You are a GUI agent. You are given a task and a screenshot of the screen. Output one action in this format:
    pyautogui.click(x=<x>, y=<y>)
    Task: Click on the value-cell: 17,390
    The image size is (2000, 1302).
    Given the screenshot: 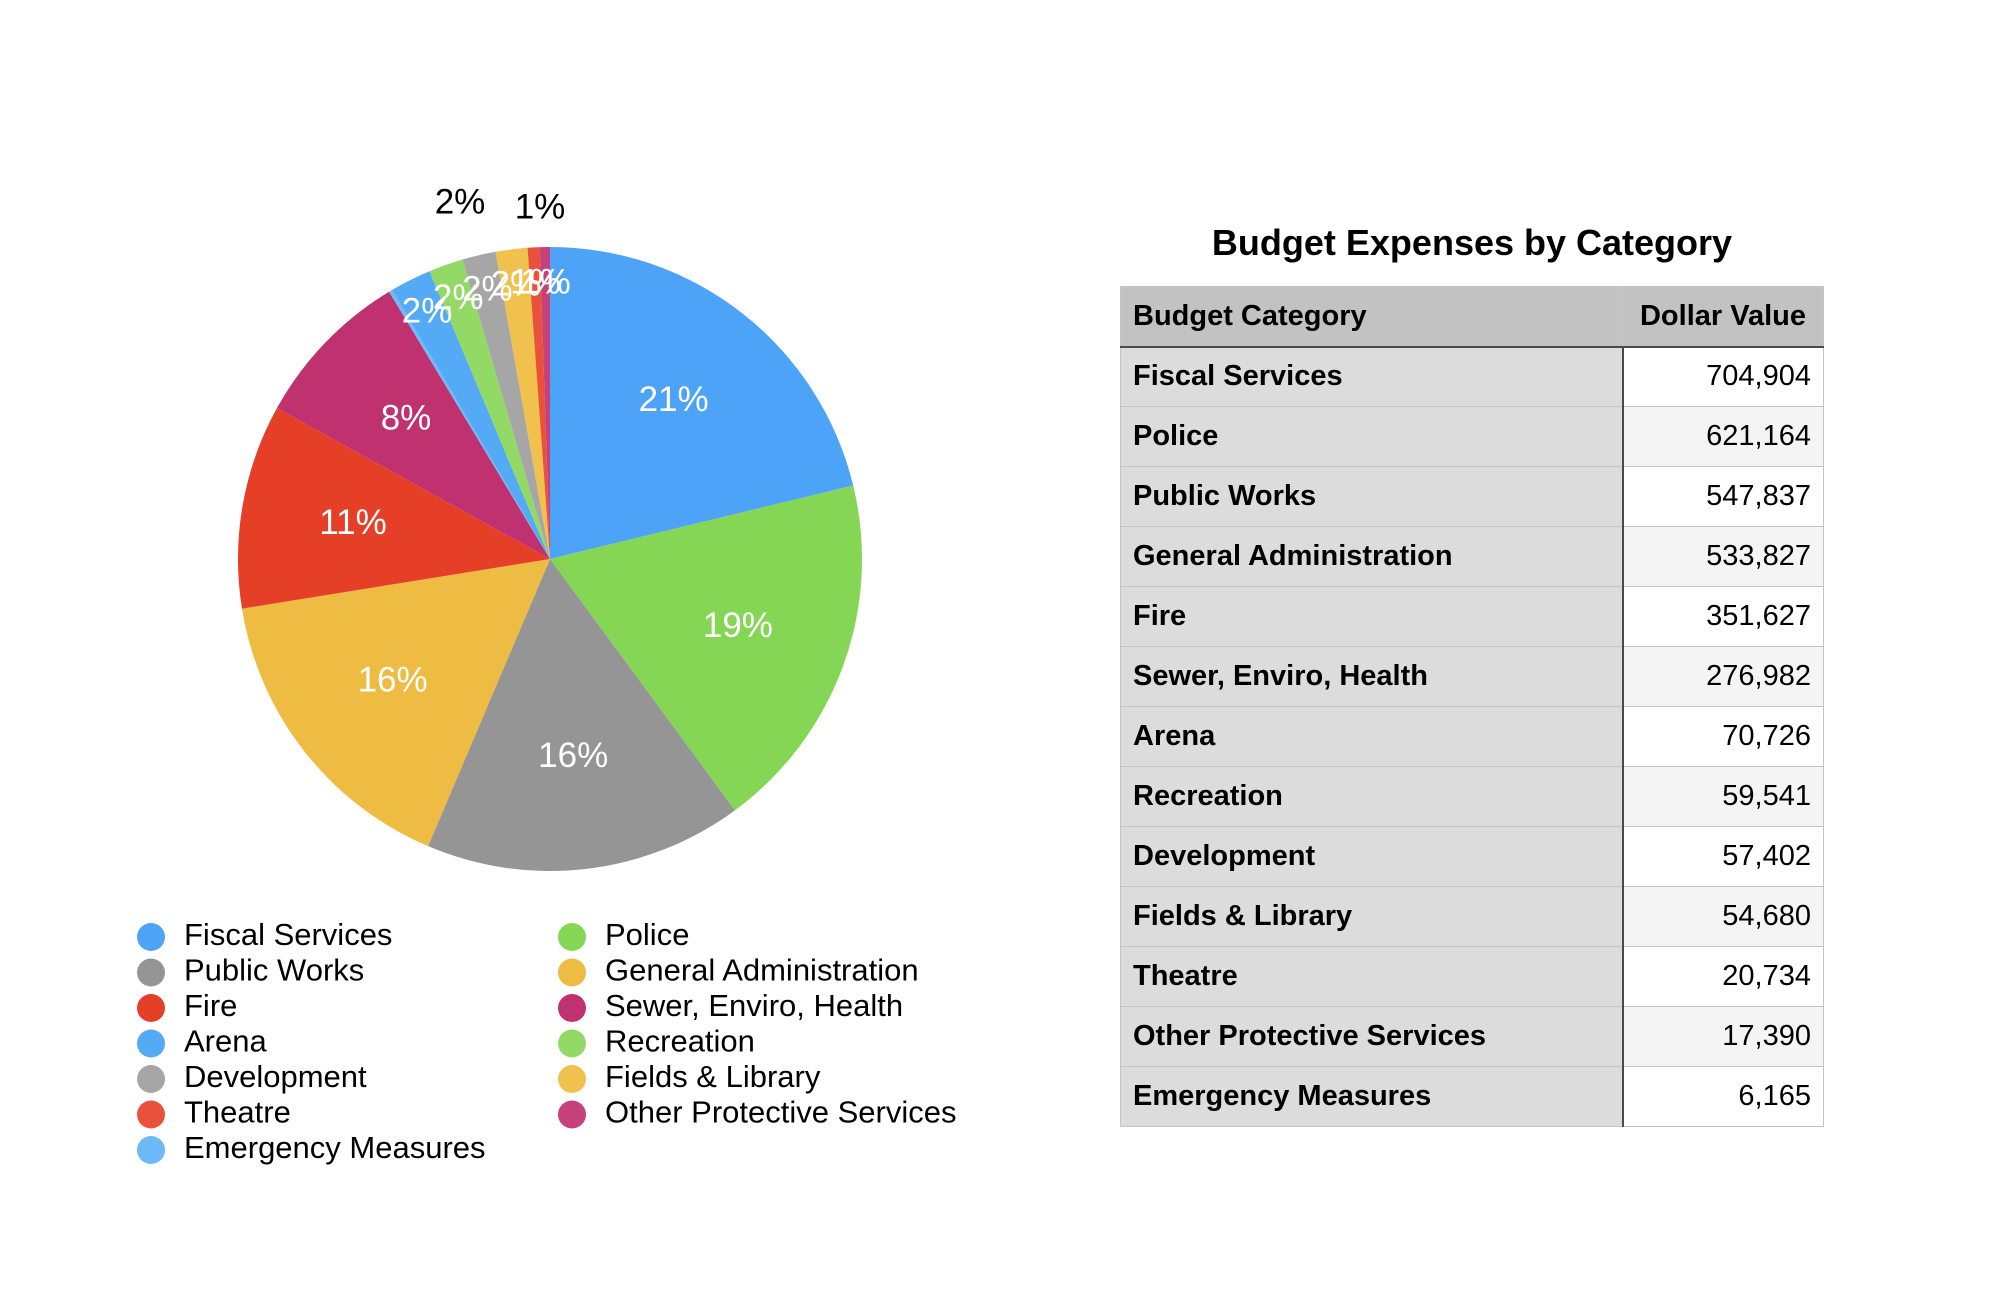 What is the action you would take?
    pyautogui.click(x=1723, y=1036)
    